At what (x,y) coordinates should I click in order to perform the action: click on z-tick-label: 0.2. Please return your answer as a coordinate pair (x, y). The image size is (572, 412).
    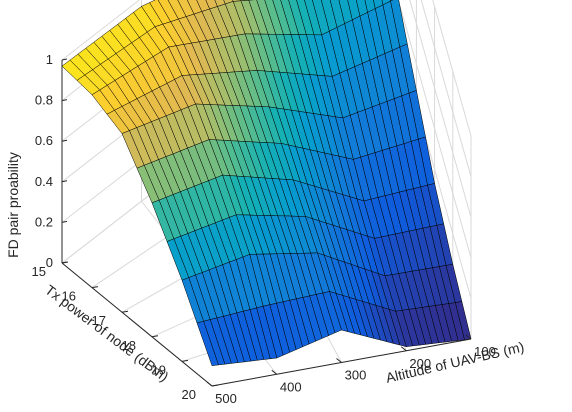
    Looking at the image, I should click on (44, 221).